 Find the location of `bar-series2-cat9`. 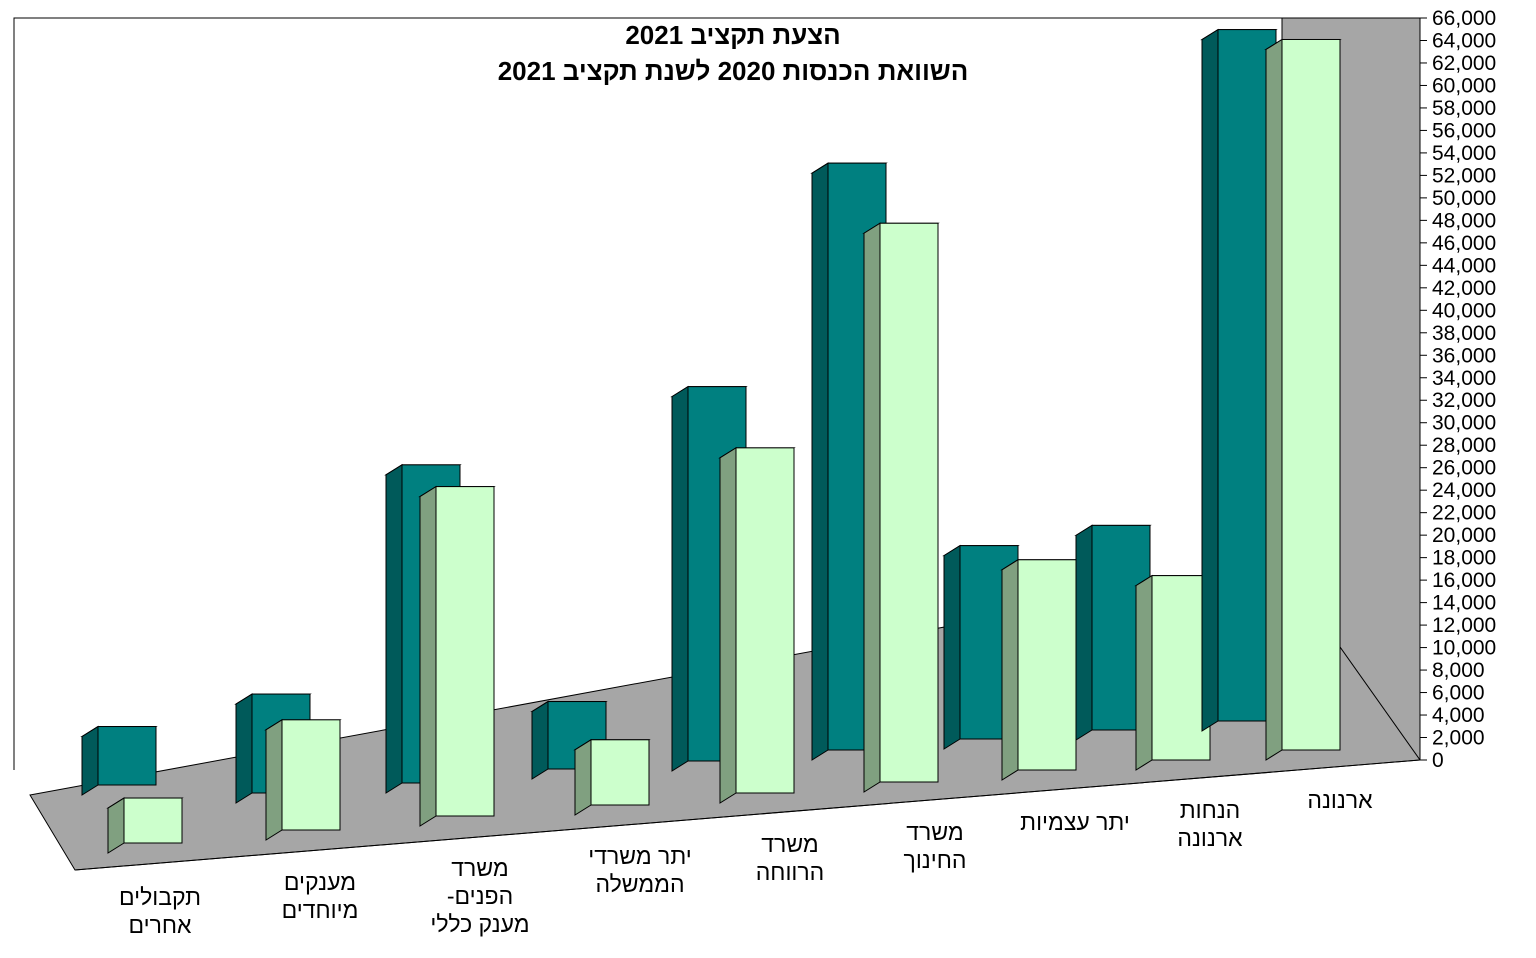

bar-series2-cat9 is located at coordinates (1311, 394).